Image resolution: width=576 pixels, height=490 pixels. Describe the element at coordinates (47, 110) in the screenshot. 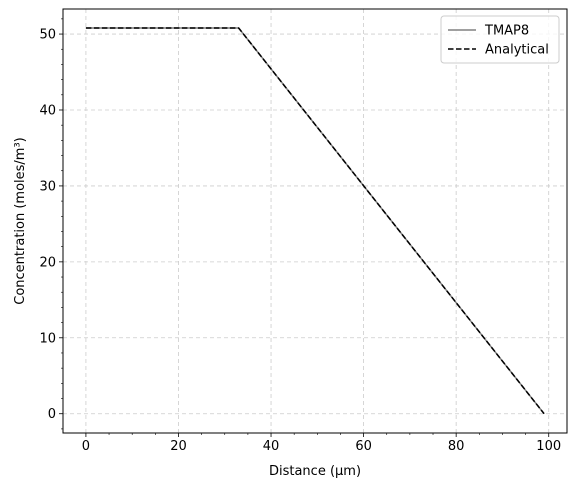

I see `y-tick-label: 40` at that location.